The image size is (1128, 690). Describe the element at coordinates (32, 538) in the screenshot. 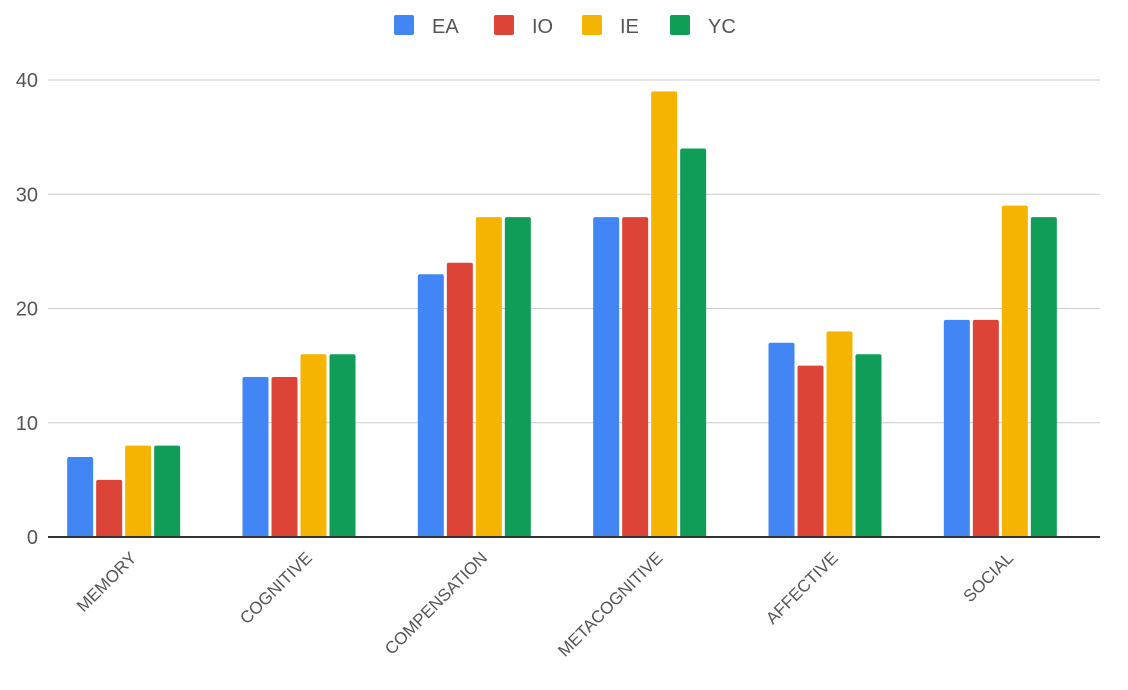

I see `y-tick-label: 0` at that location.